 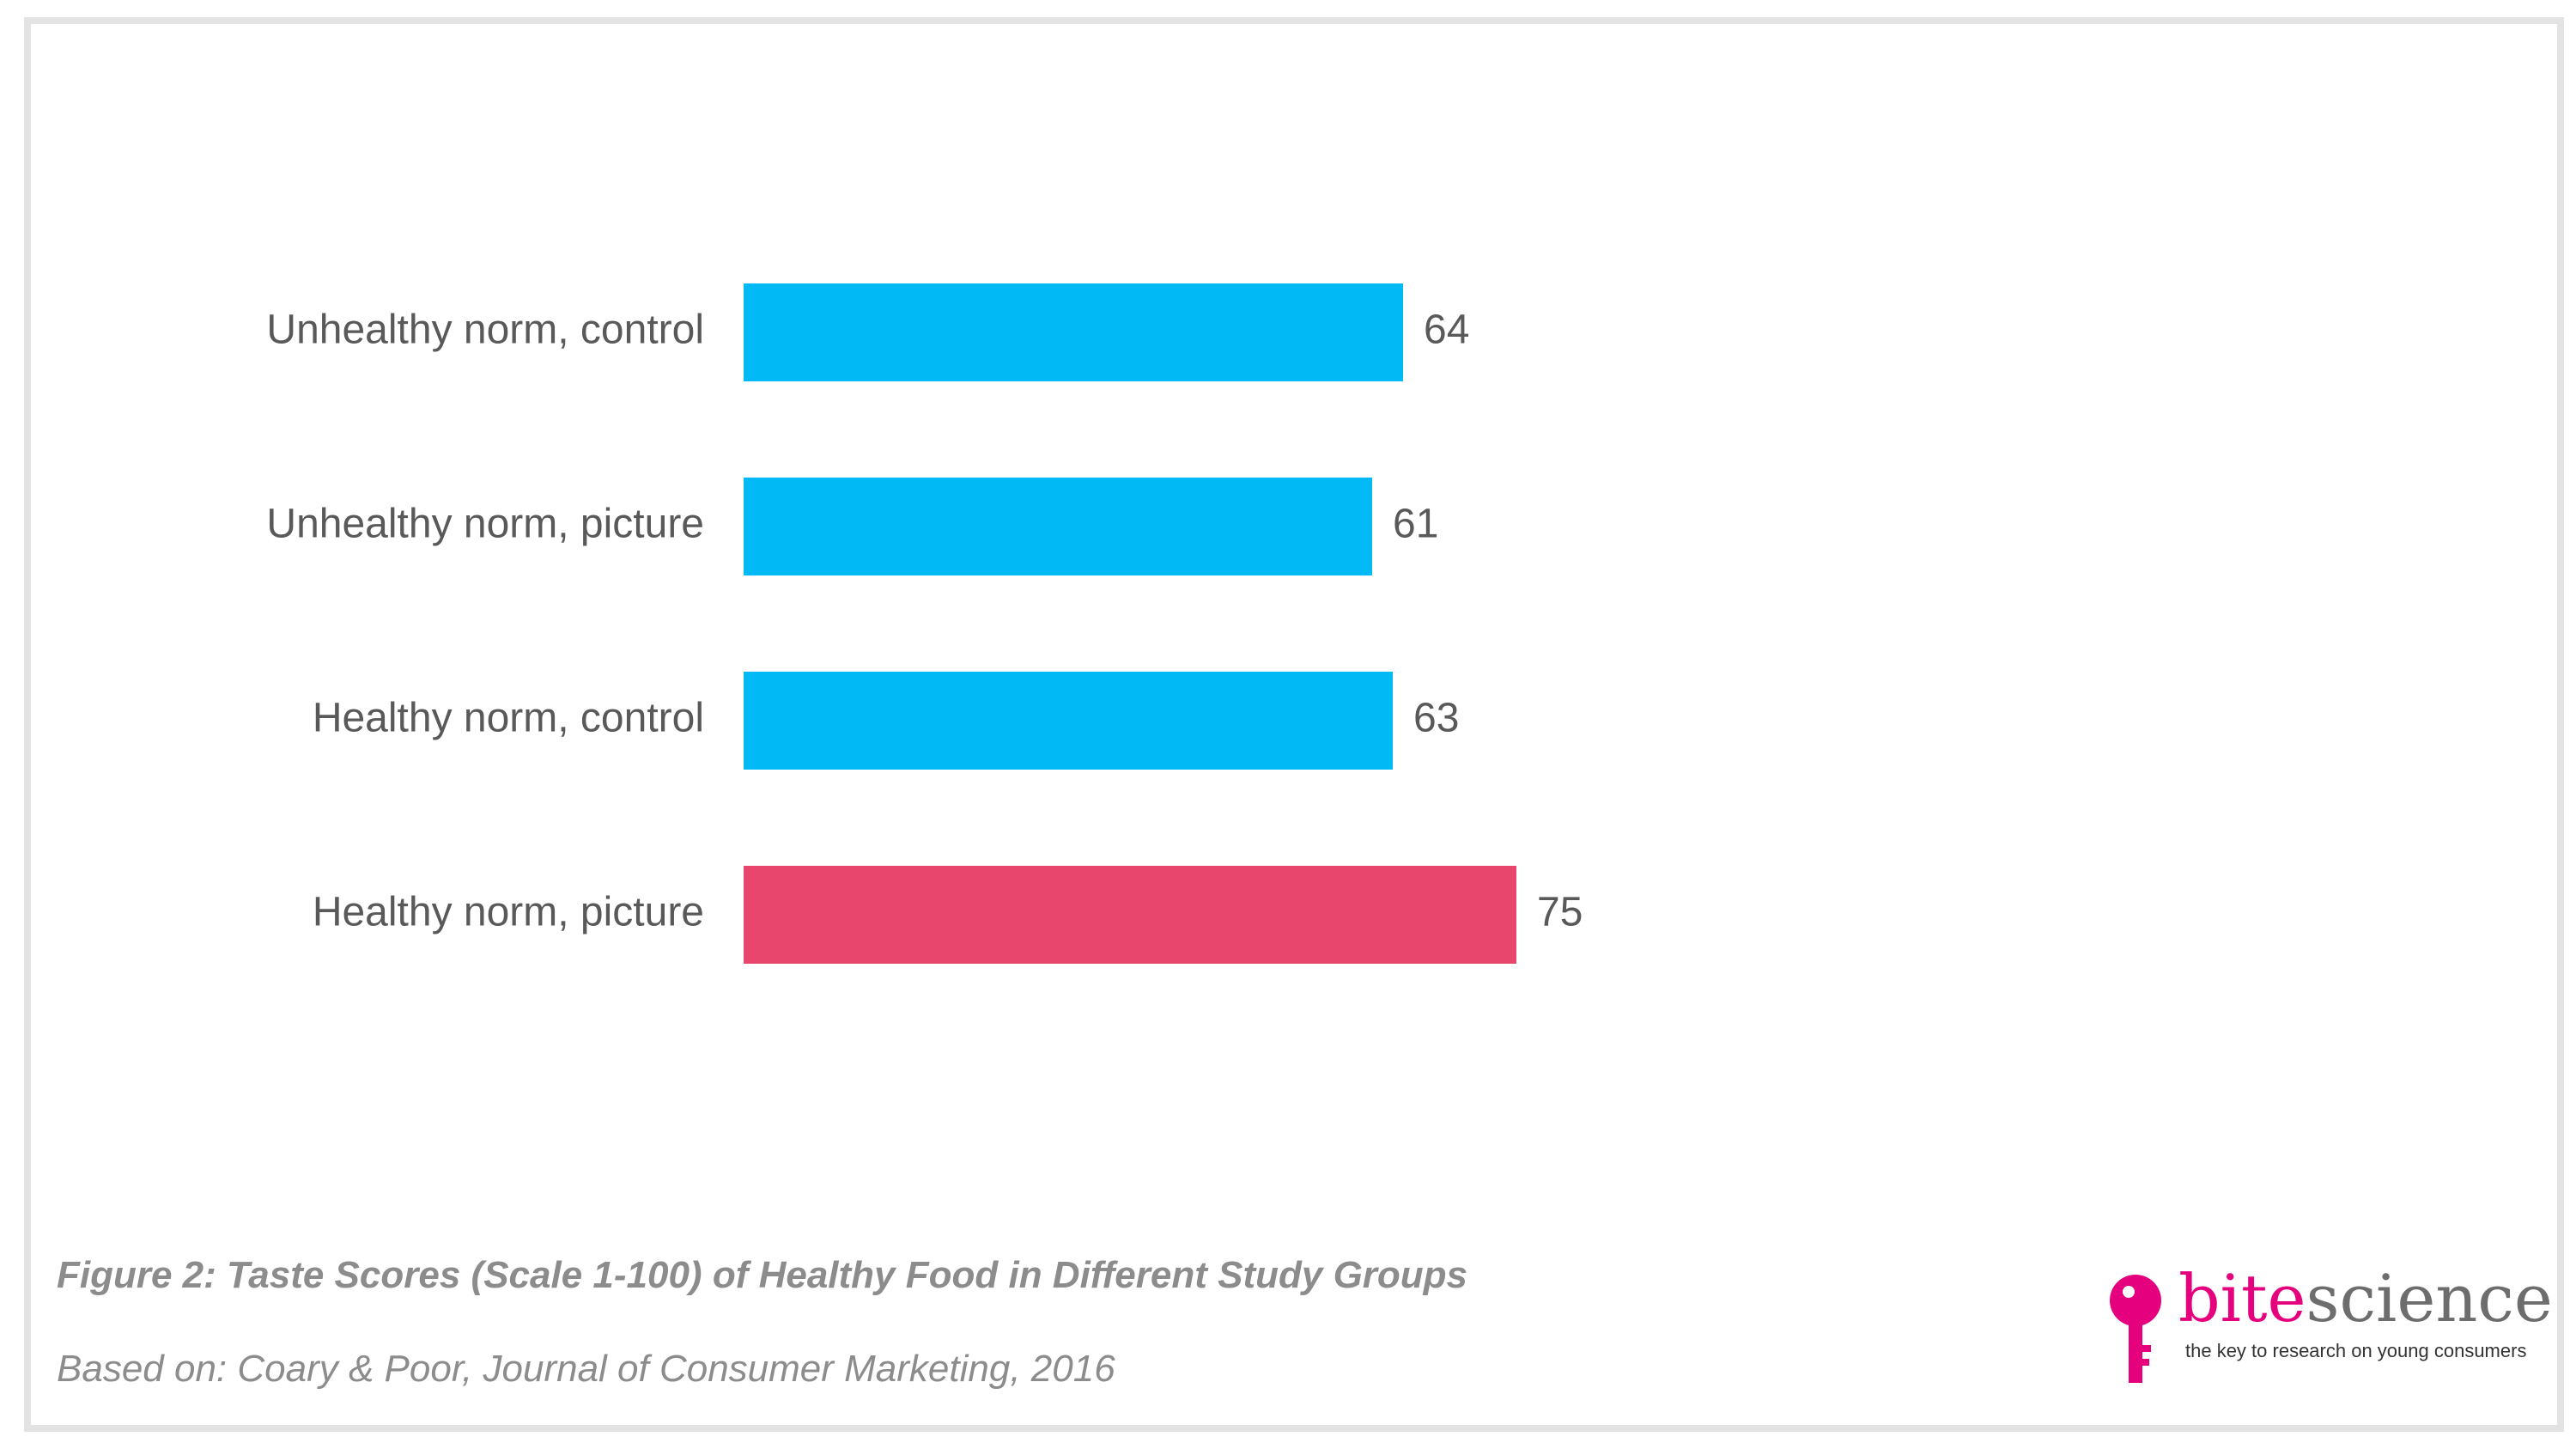 I want to click on category-label: Healthy norm, picture, so click(x=508, y=912).